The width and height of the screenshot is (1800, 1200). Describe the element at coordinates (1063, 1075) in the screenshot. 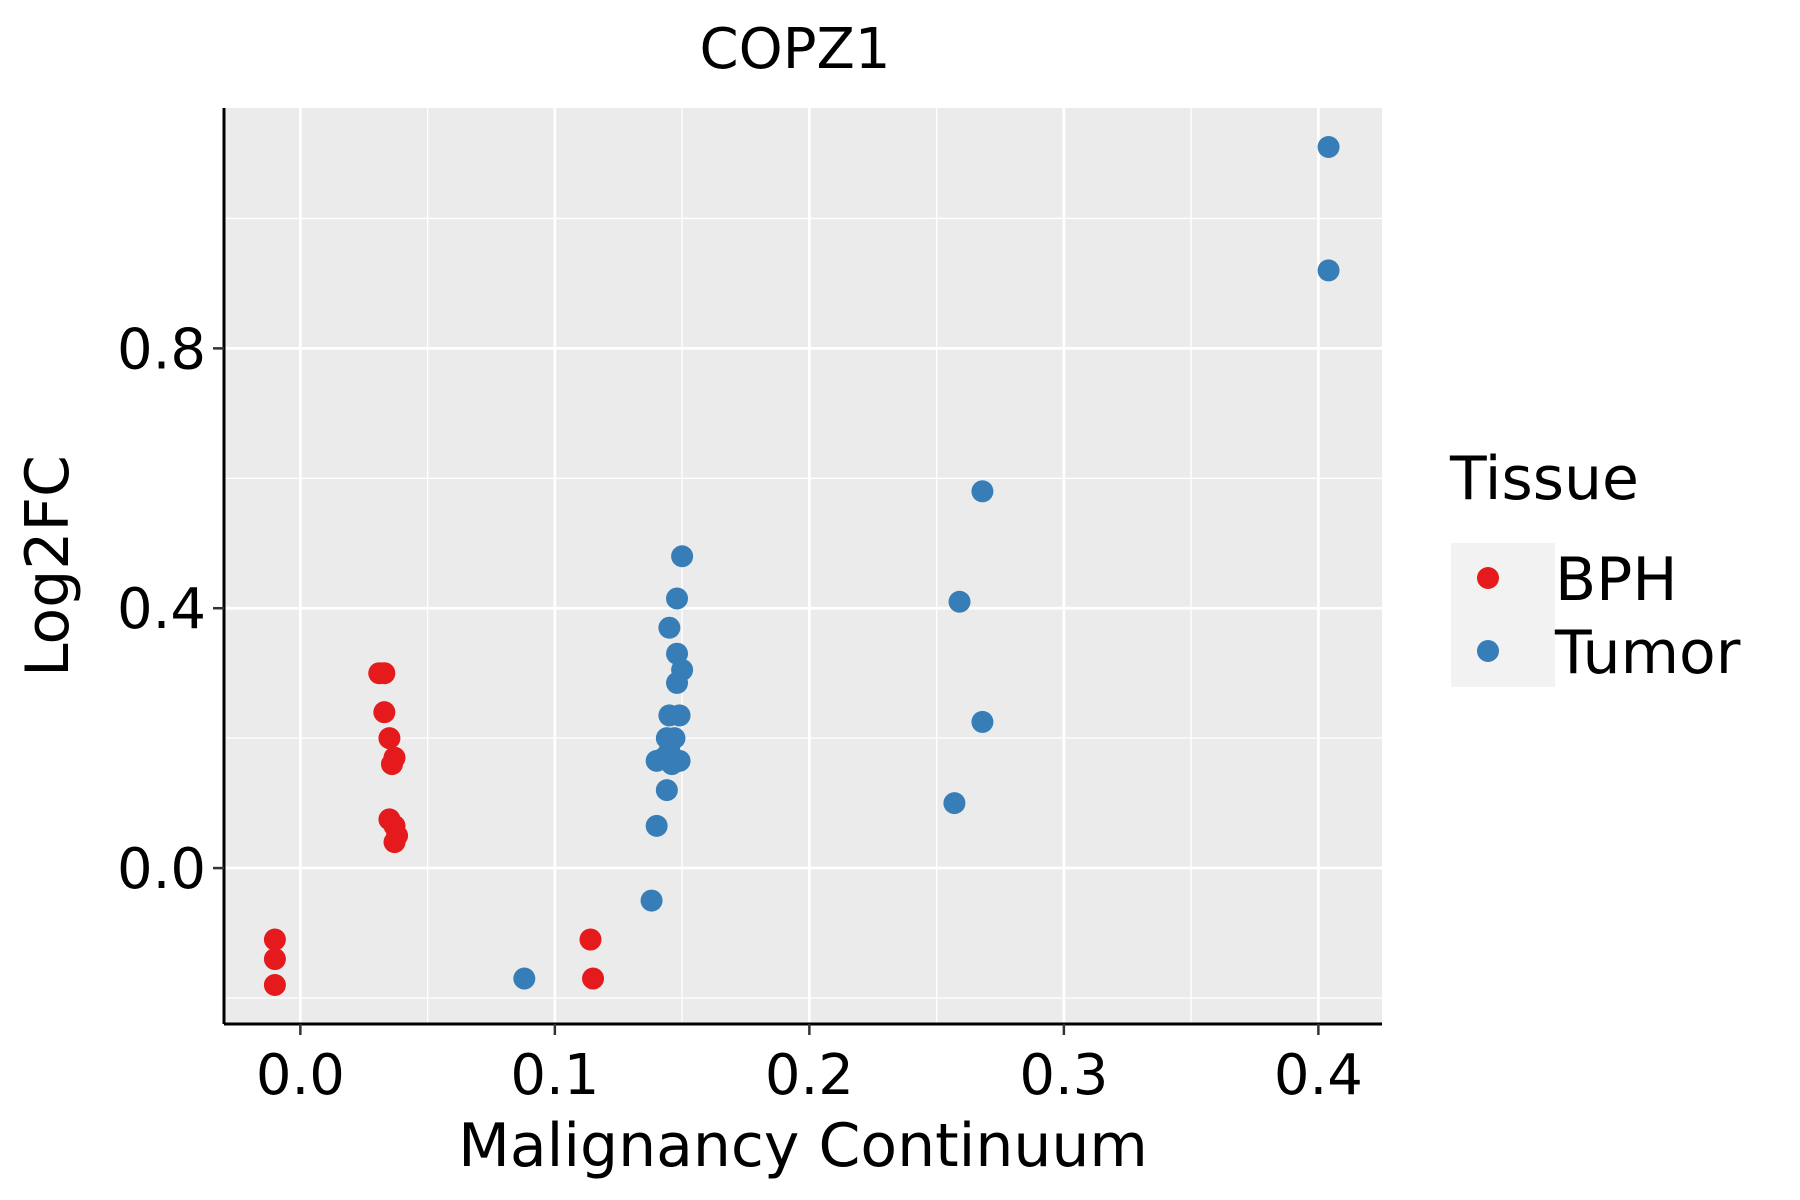

I see `x-tick-label-3: 0.3` at that location.